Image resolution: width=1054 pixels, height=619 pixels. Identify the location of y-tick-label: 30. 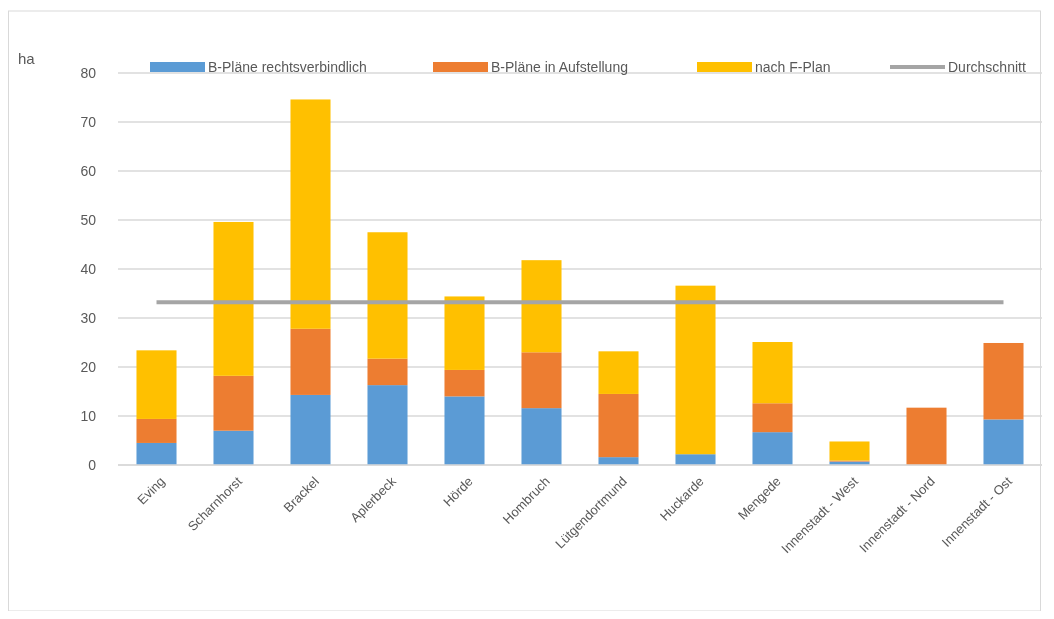
(88, 317).